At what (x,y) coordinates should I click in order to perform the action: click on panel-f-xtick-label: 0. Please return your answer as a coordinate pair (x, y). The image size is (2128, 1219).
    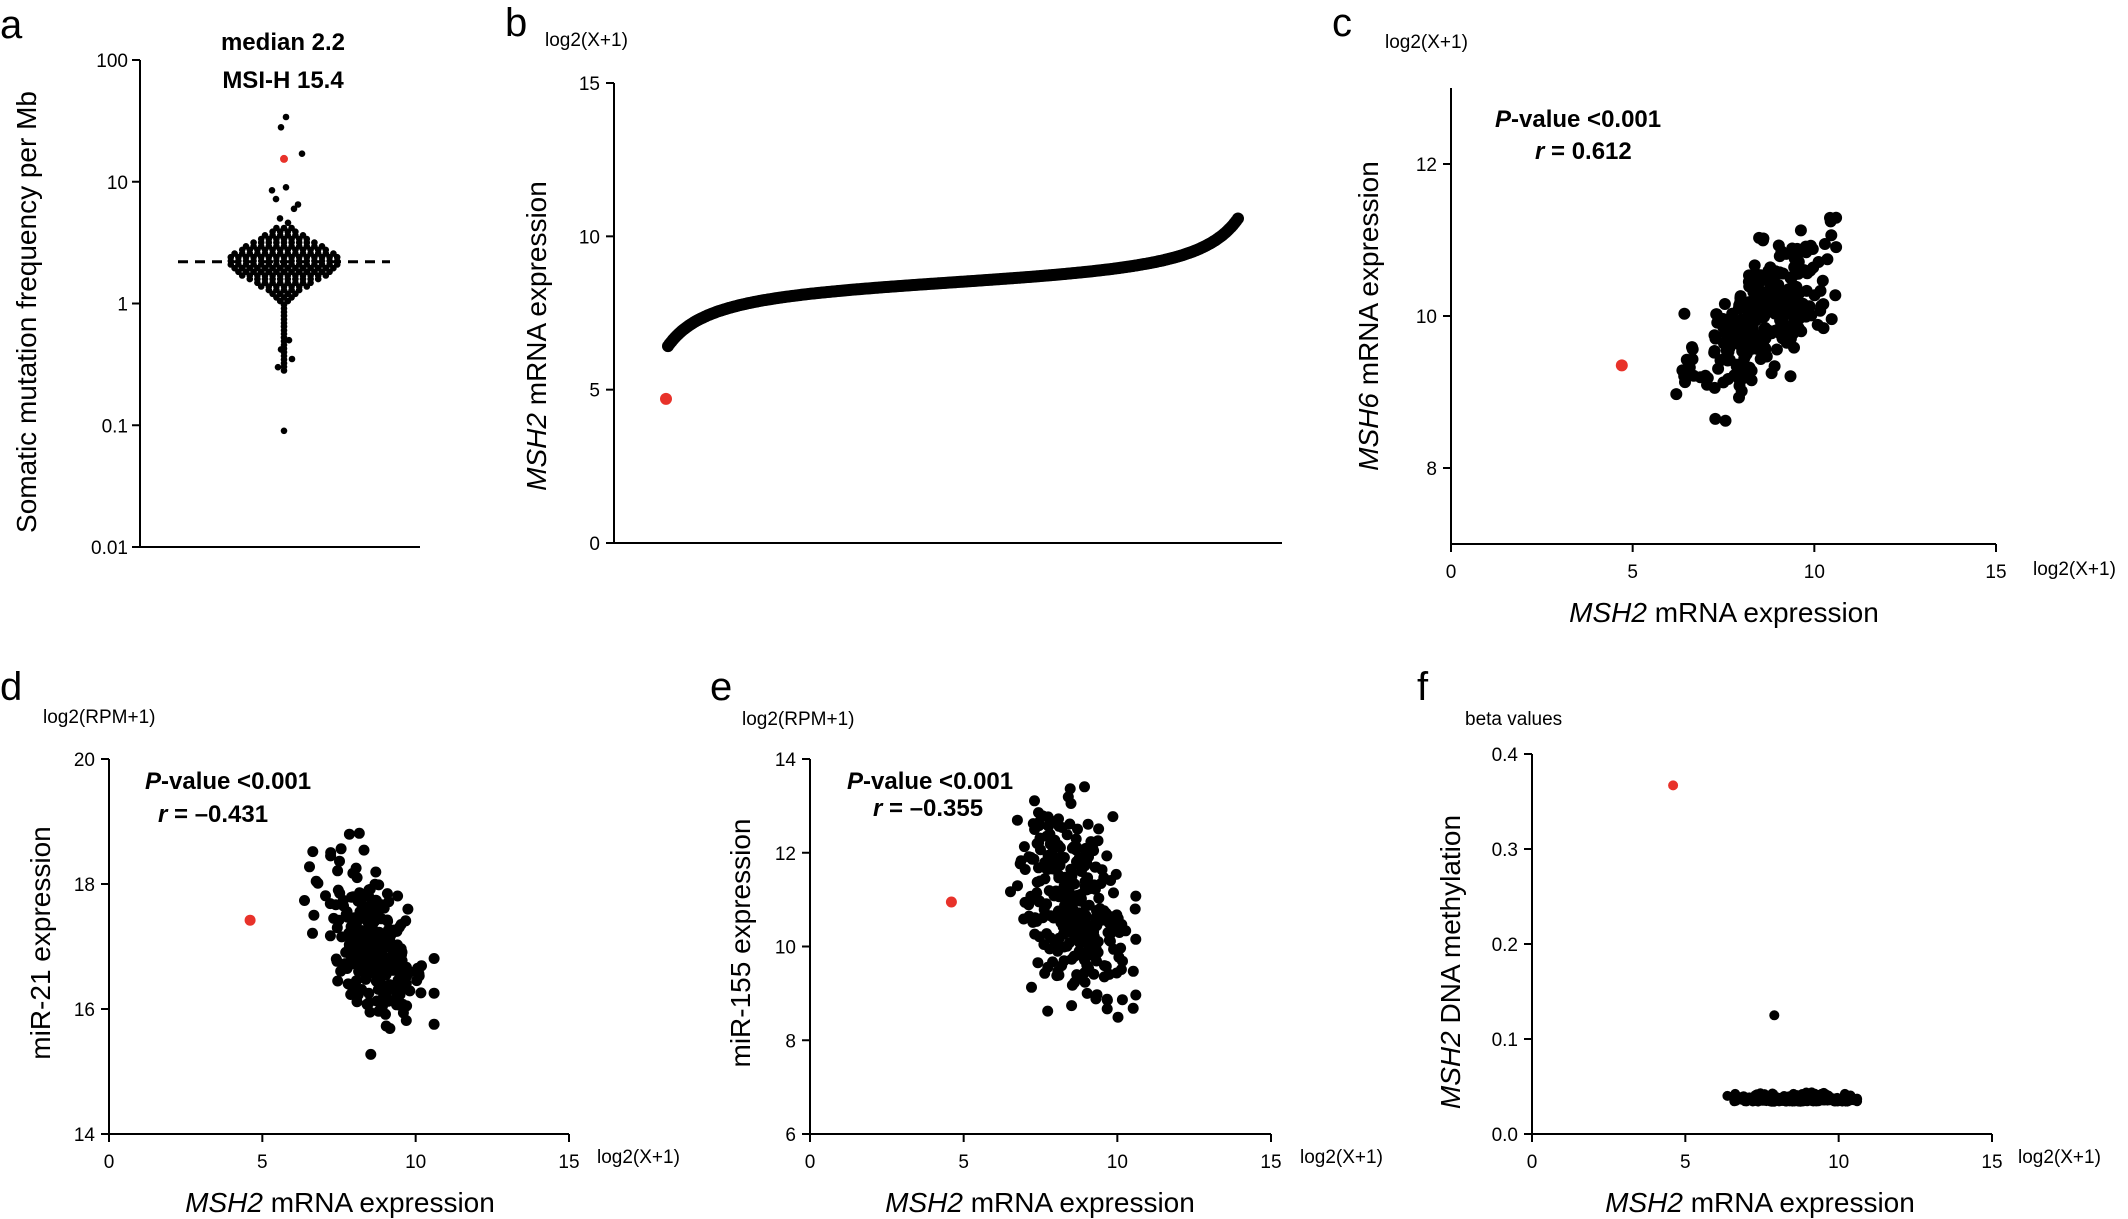
    Looking at the image, I should click on (1532, 1162).